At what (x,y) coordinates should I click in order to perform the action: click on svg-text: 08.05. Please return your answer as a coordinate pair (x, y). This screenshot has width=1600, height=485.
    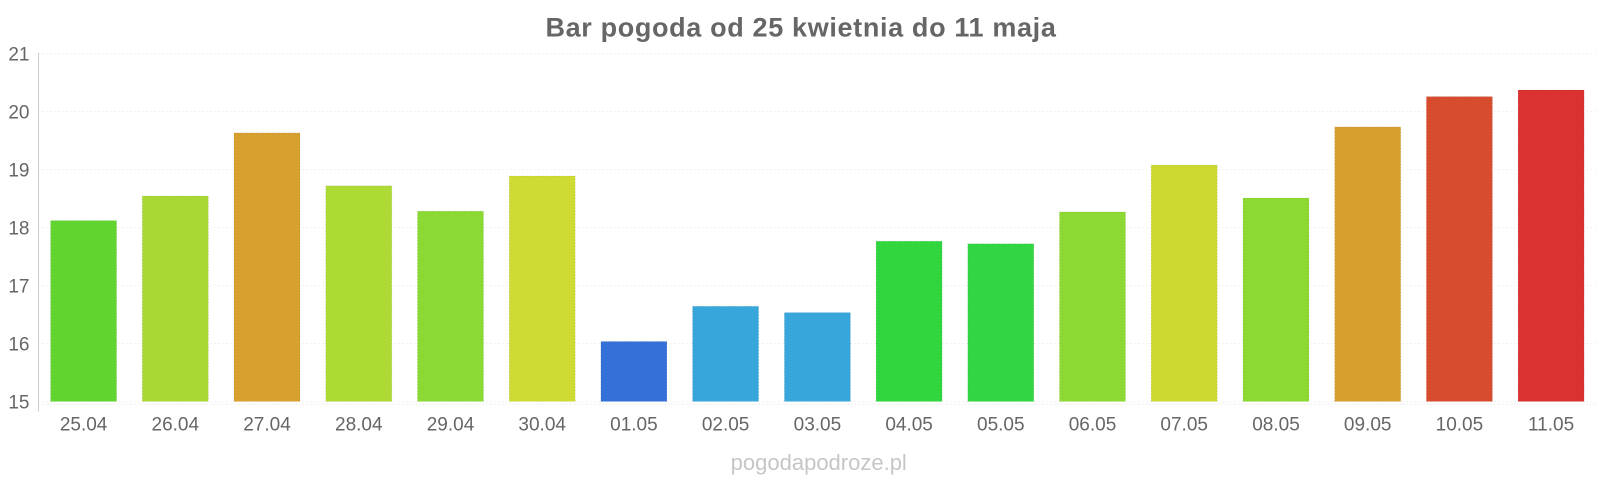
    Looking at the image, I should click on (1276, 425).